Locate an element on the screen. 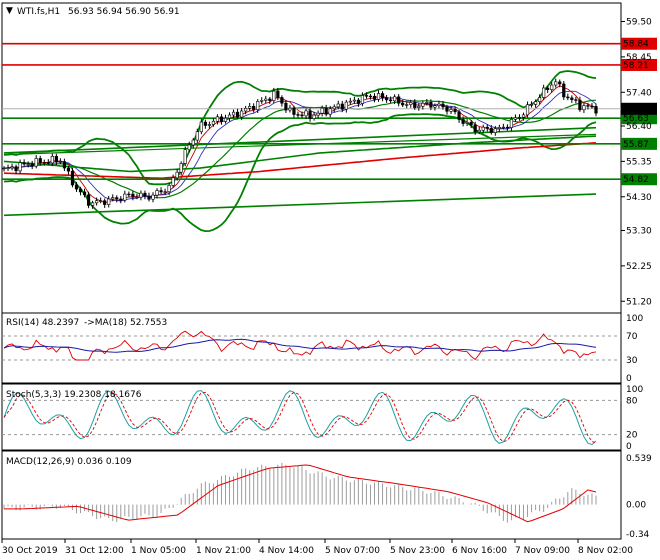 This screenshot has width=660, height=560. price-tick-label: 57.40 is located at coordinates (639, 93).